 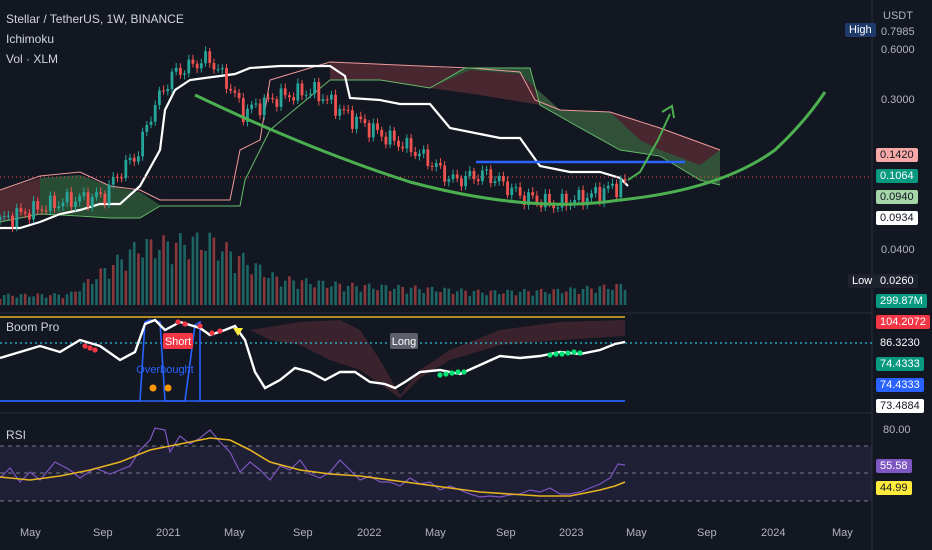 What do you see at coordinates (32, 59) in the screenshot?
I see `volume-label: Vol · XLM` at bounding box center [32, 59].